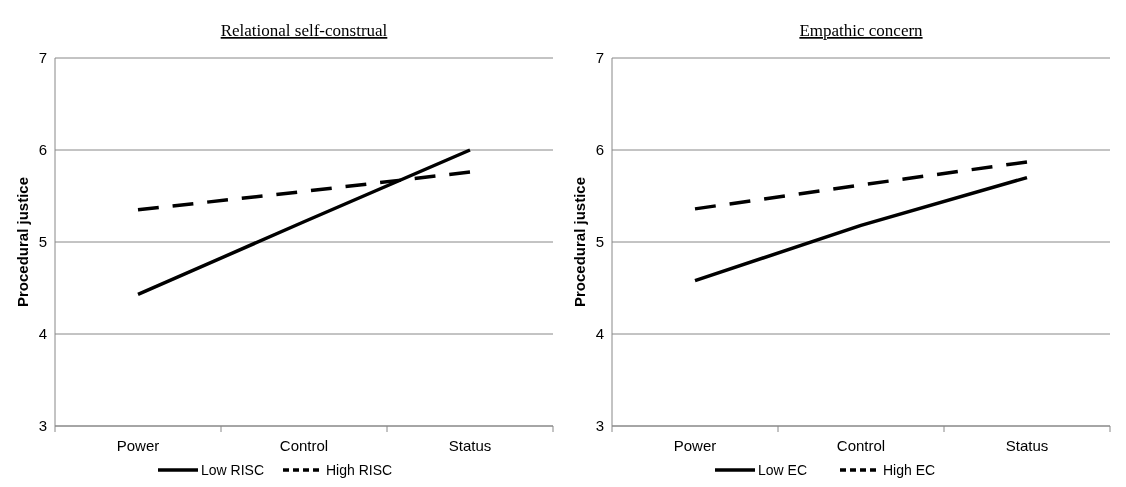  What do you see at coordinates (233, 469) in the screenshot?
I see `legend-label: Low RISC` at bounding box center [233, 469].